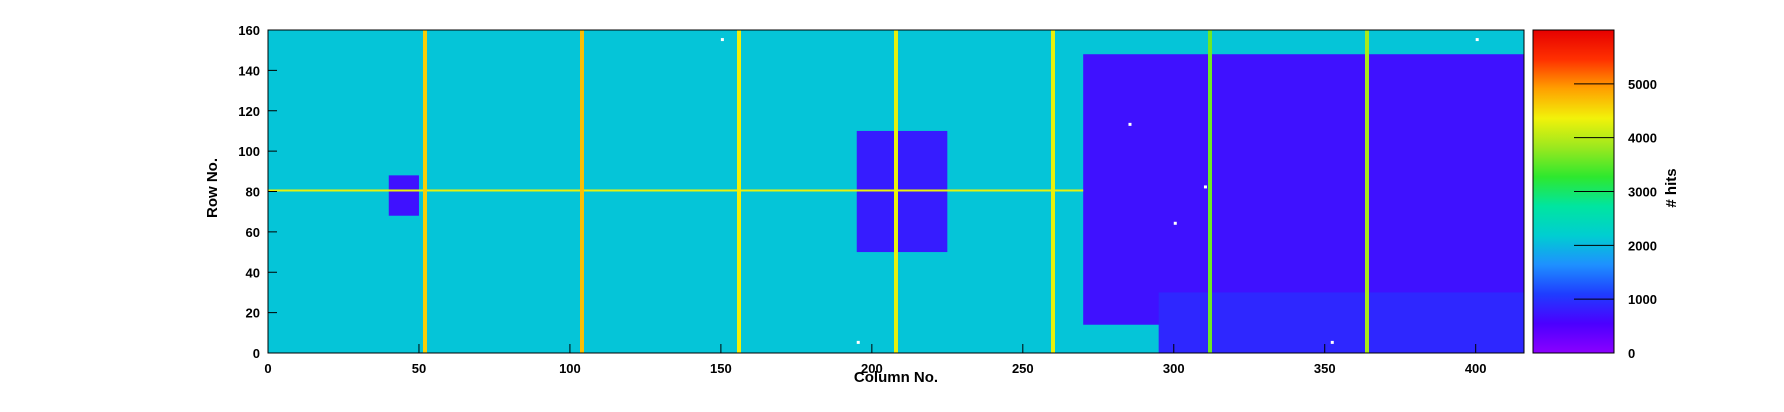 The image size is (1784, 412). Describe the element at coordinates (1642, 245) in the screenshot. I see `color-scale-tick-label: 2000` at that location.